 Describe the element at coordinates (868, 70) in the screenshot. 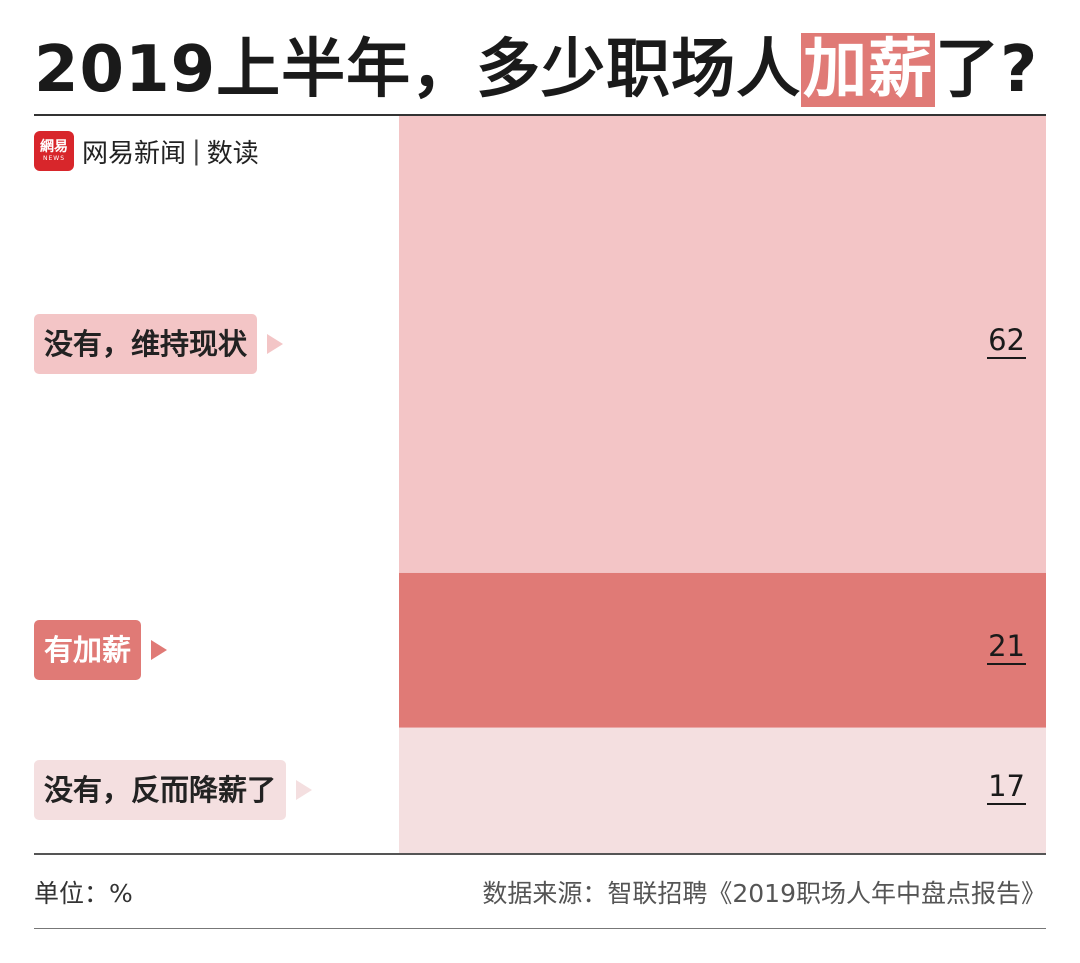

I see `title-highlight: 加薪` at that location.